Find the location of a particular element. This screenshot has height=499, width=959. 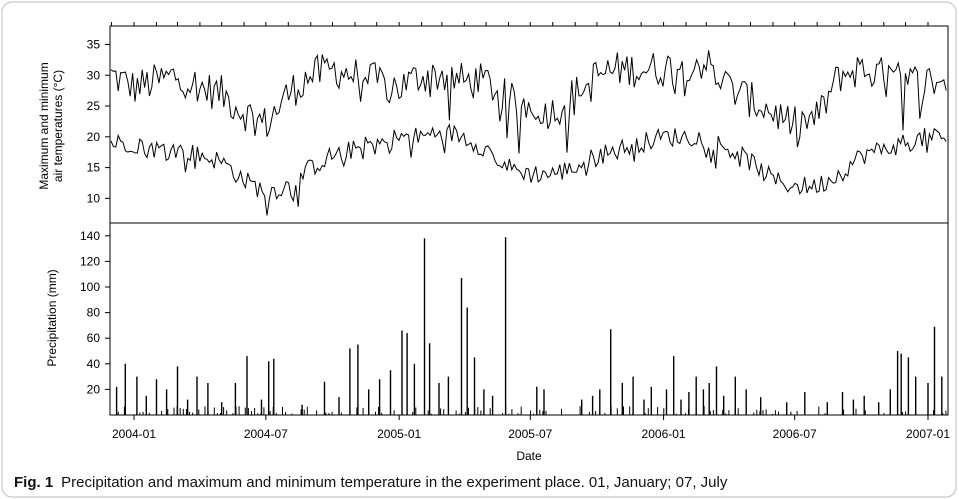

xtick-label: 2004-01 is located at coordinates (134, 434).